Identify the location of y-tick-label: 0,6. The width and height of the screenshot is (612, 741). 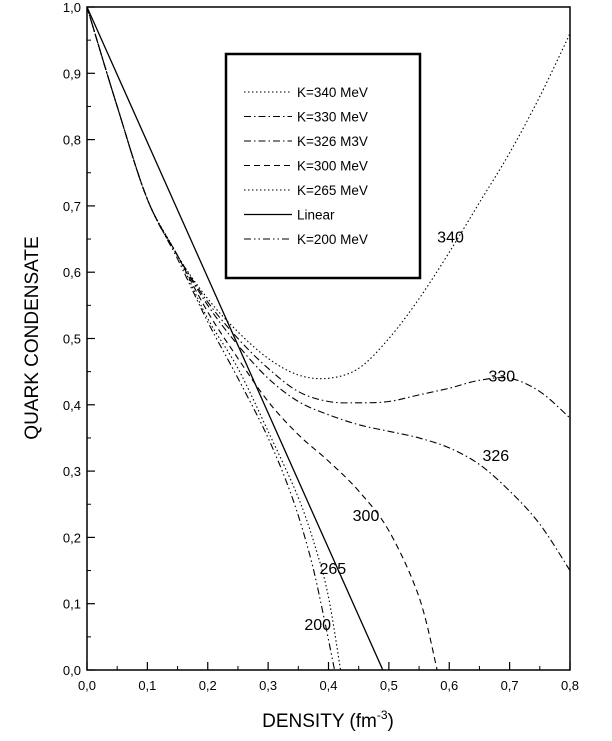
(72, 272).